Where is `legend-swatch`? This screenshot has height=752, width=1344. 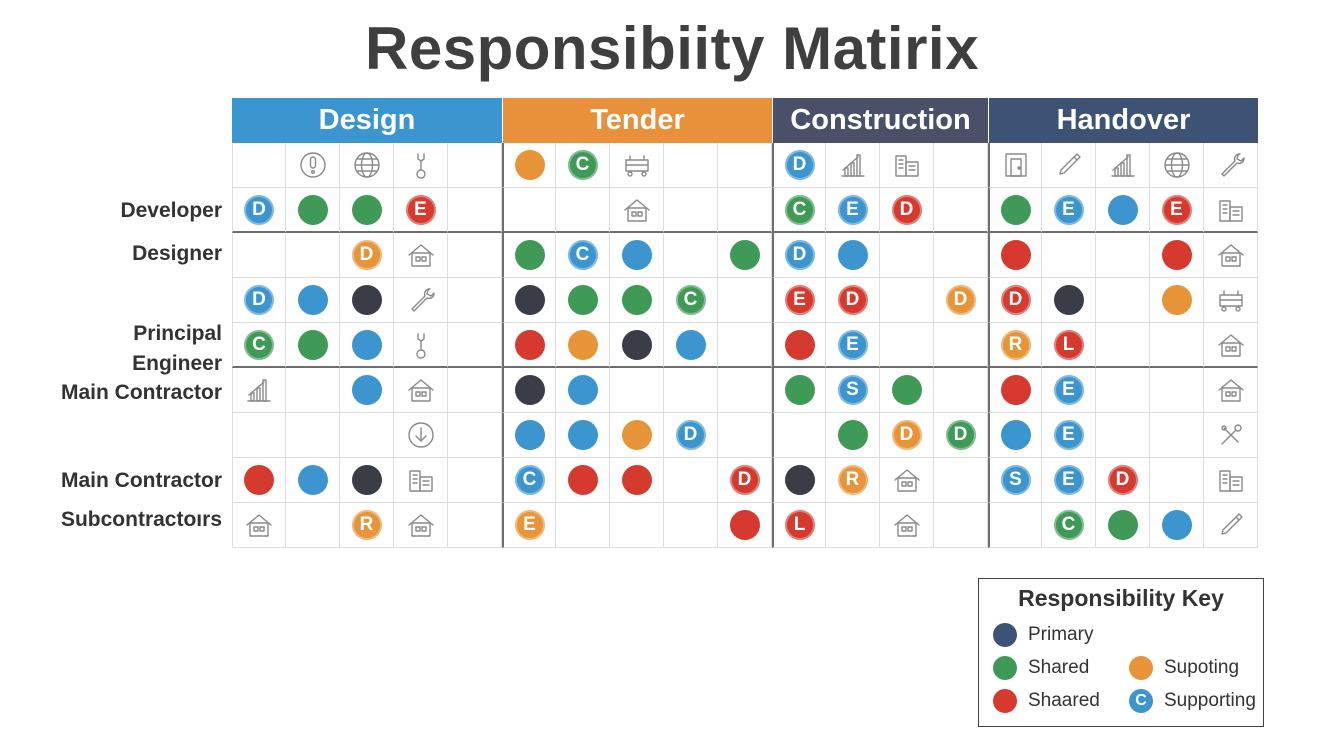
legend-swatch is located at coordinates (1005, 668).